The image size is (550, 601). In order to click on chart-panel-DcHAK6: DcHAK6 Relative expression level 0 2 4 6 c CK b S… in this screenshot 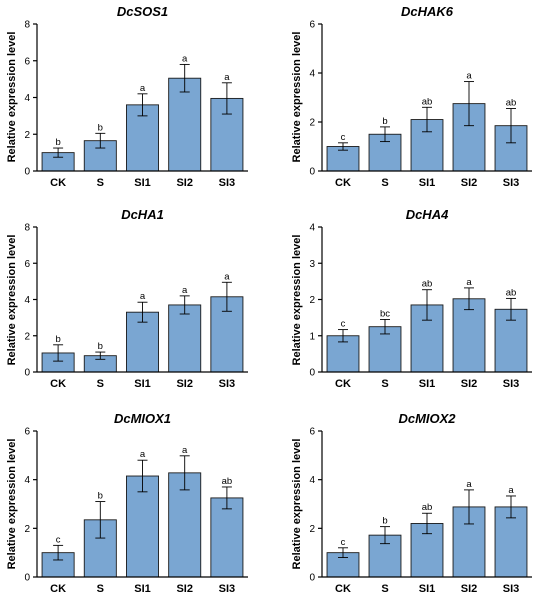, I will do `click(411, 96)`.